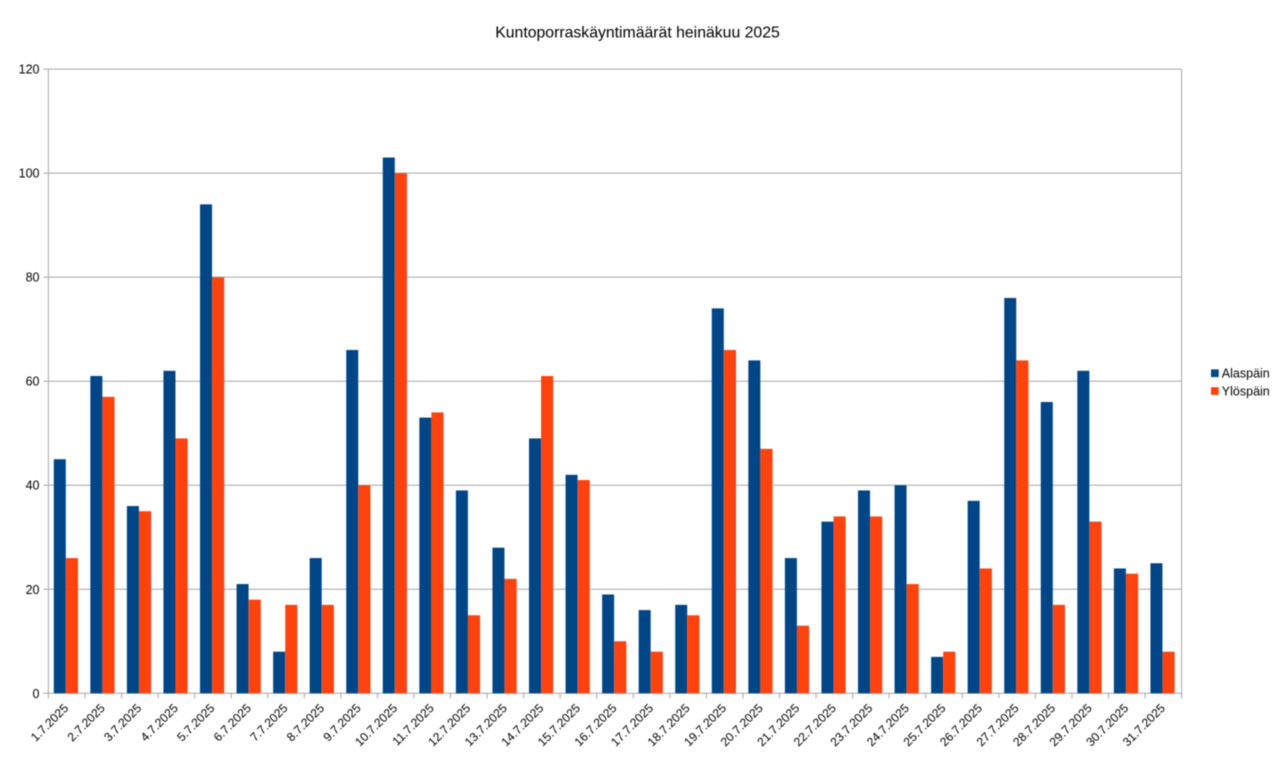 The image size is (1280, 766). Describe the element at coordinates (33, 590) in the screenshot. I see `svg-text: 20` at that location.